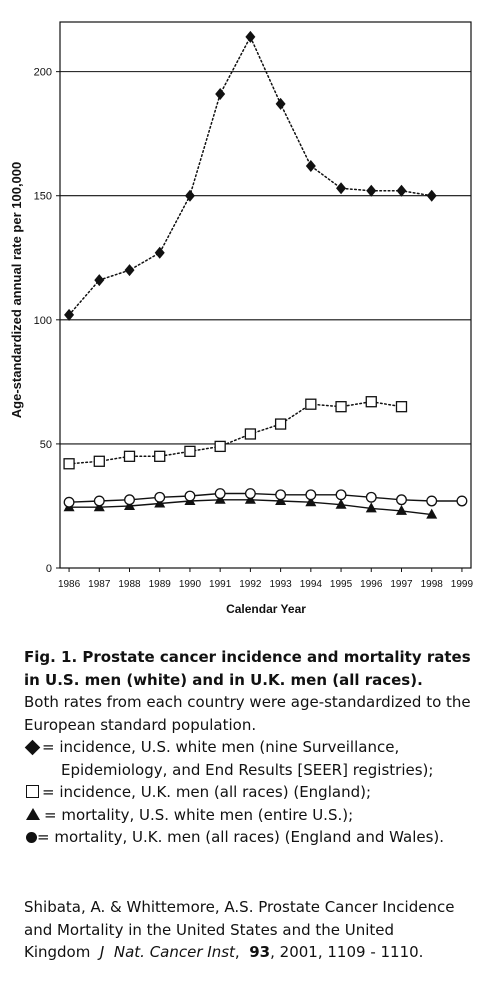 The width and height of the screenshot is (500, 988). What do you see at coordinates (401, 584) in the screenshot?
I see `x-tick-label: 1997` at bounding box center [401, 584].